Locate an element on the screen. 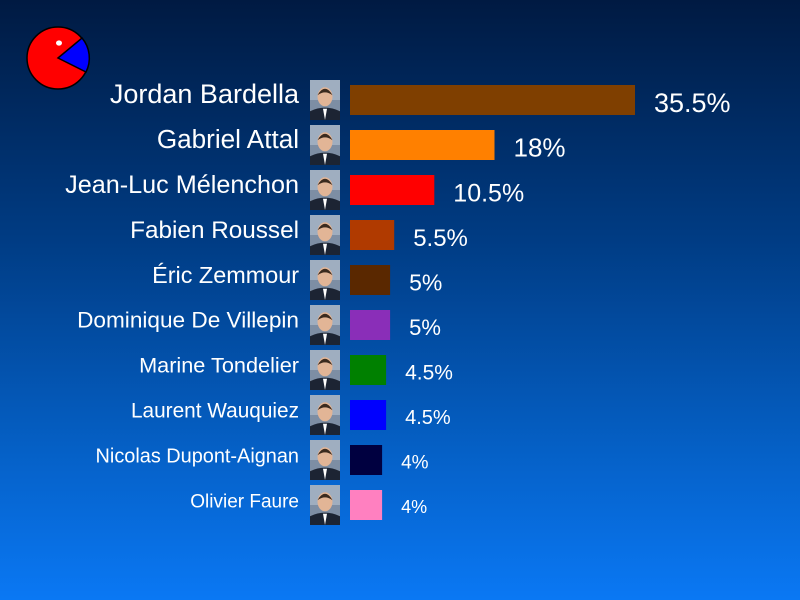 The width and height of the screenshot is (800, 600). candidate-name-label: Nicolas Dupont-Aignan is located at coordinates (197, 456).